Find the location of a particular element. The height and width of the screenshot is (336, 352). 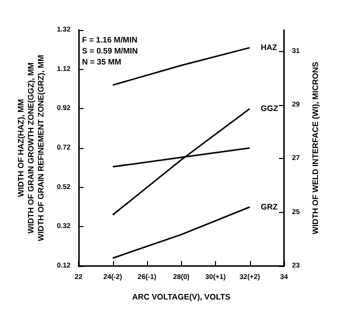

series-label: GGZ is located at coordinates (269, 109).